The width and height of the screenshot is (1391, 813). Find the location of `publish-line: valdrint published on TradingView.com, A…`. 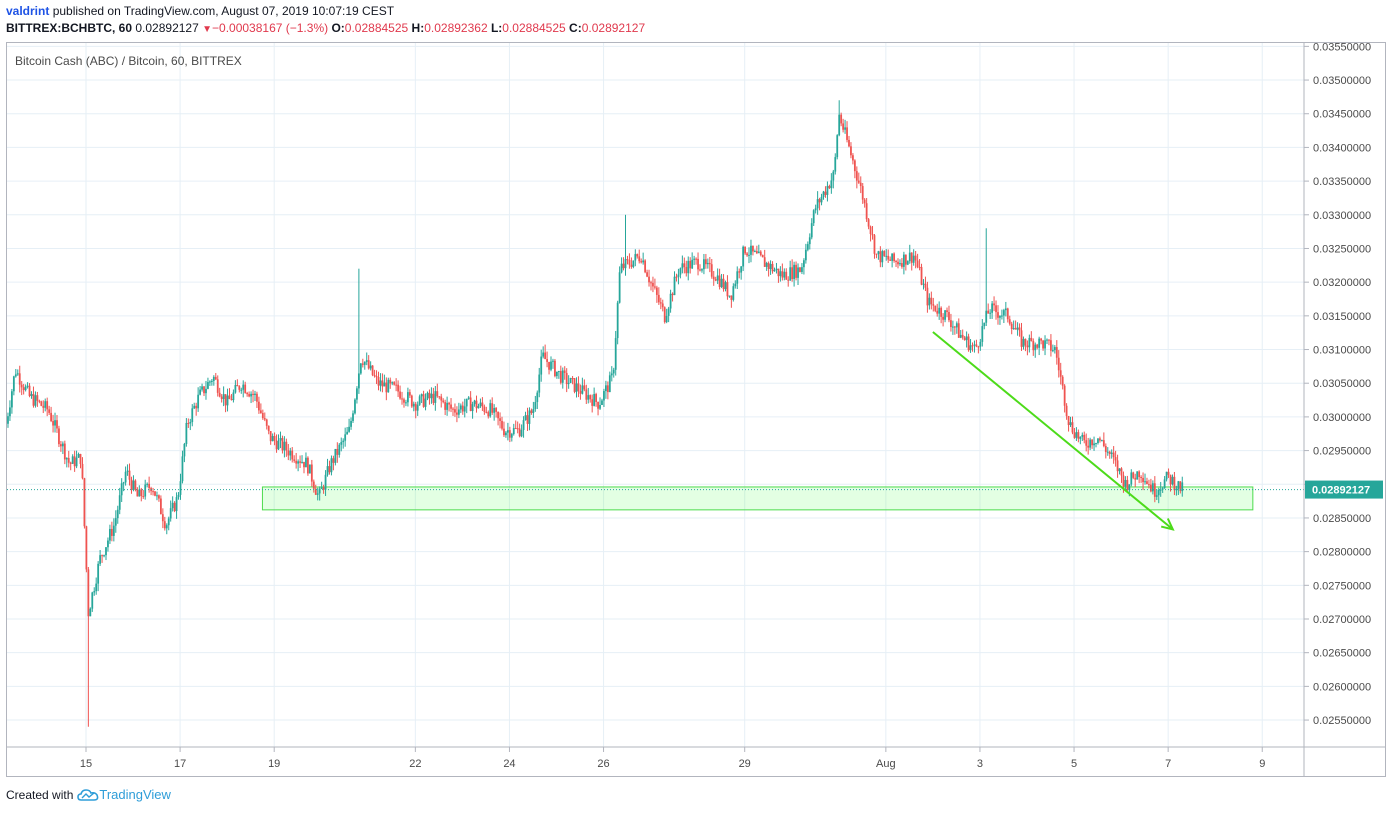

publish-line: valdrint published on TradingView.com, A… is located at coordinates (696, 11).